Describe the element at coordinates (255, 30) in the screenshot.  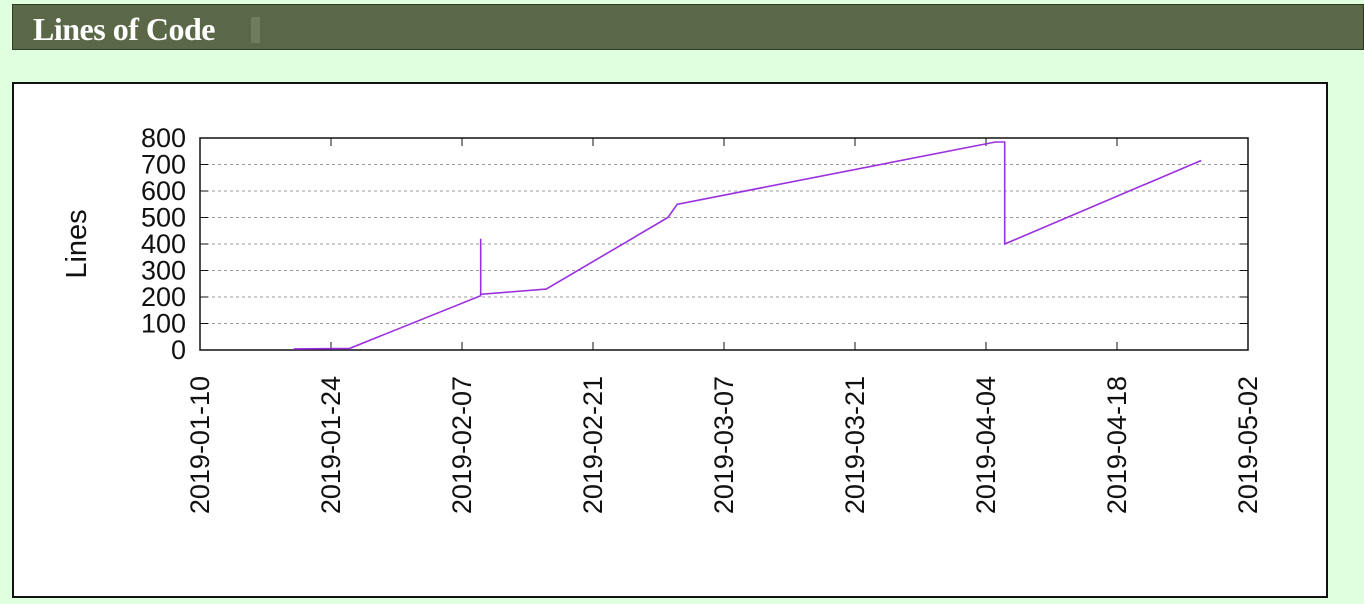
I see `anchor-link-icon` at that location.